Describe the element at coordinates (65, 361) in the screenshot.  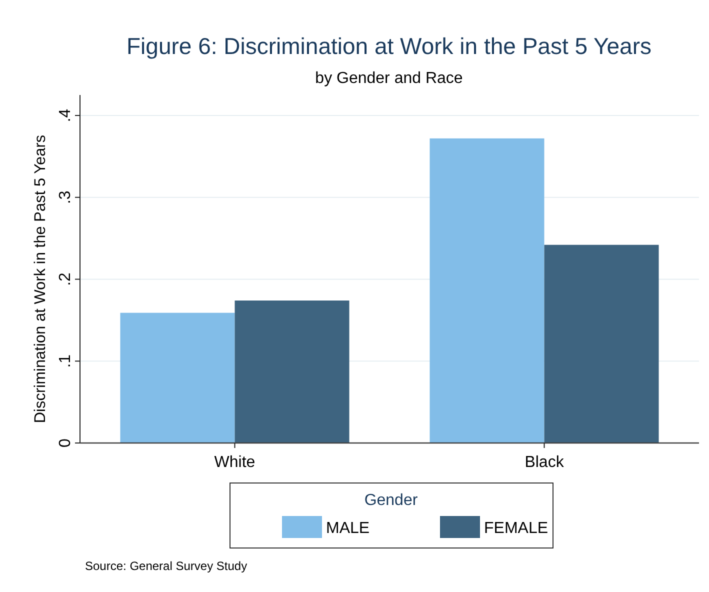
I see `y-tick-label: .1` at that location.